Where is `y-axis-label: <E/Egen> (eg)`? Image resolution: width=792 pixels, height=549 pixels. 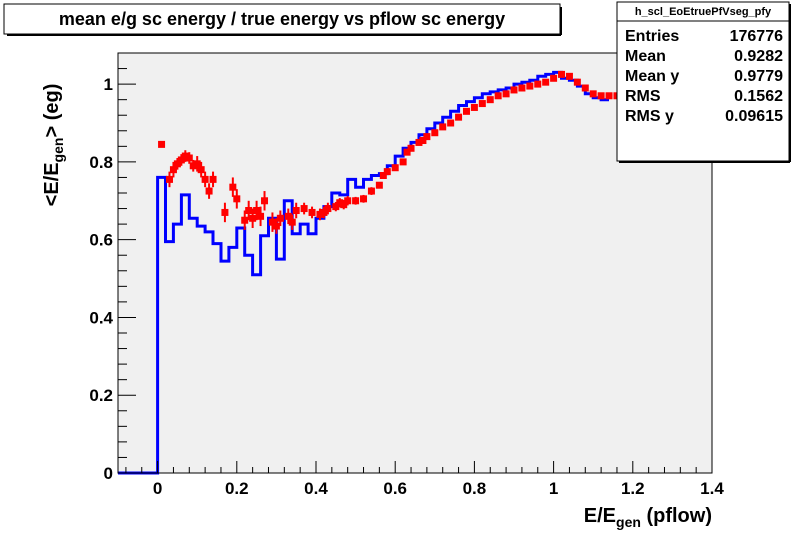 y-axis-label: <E/Egen> (eg) is located at coordinates (53, 145).